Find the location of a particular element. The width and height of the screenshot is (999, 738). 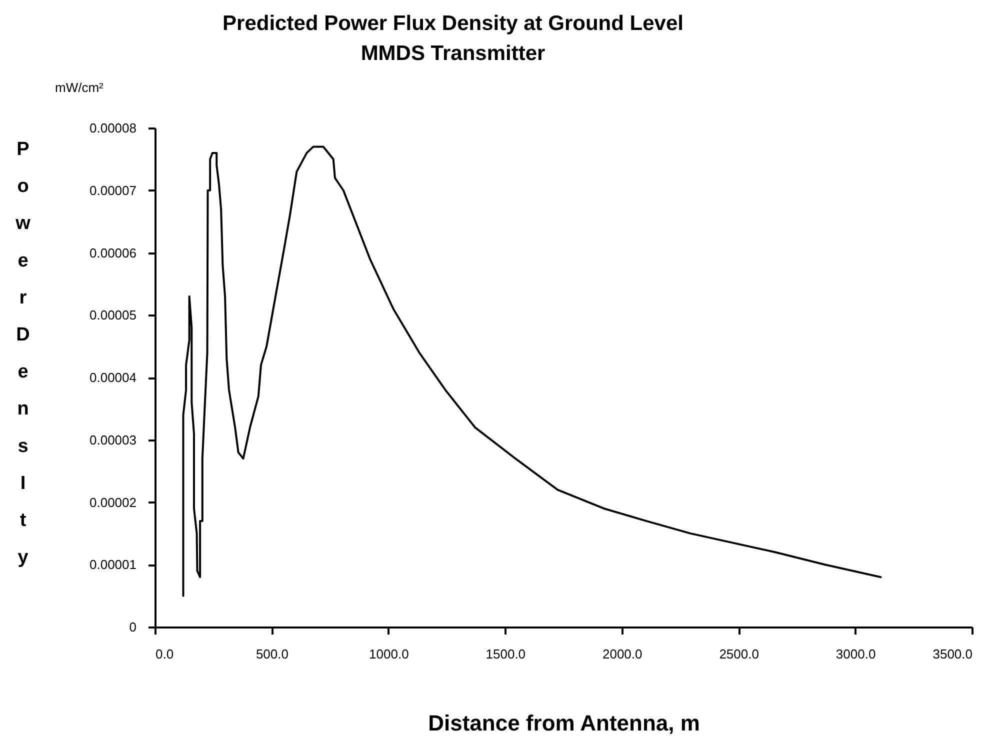

y-tick-label: 0.00006 is located at coordinates (113, 252).